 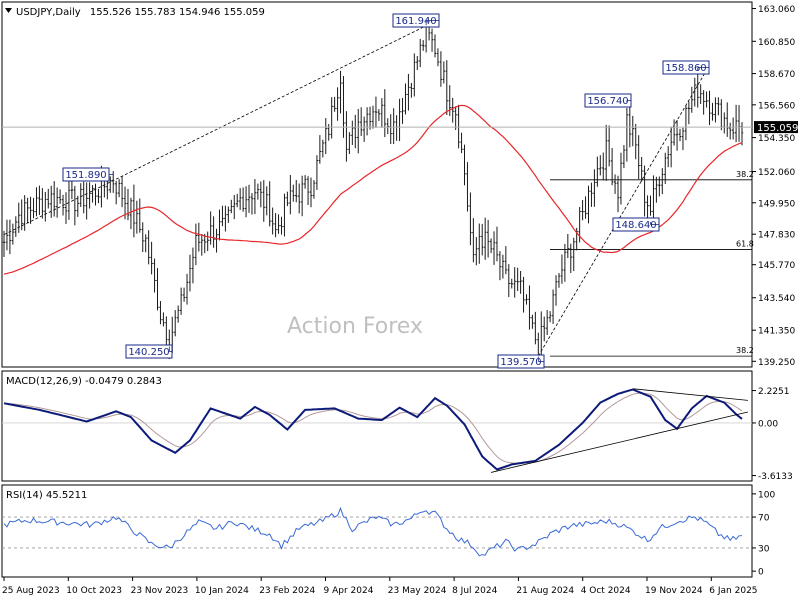 I want to click on fib-label: 38.2, so click(x=745, y=174).